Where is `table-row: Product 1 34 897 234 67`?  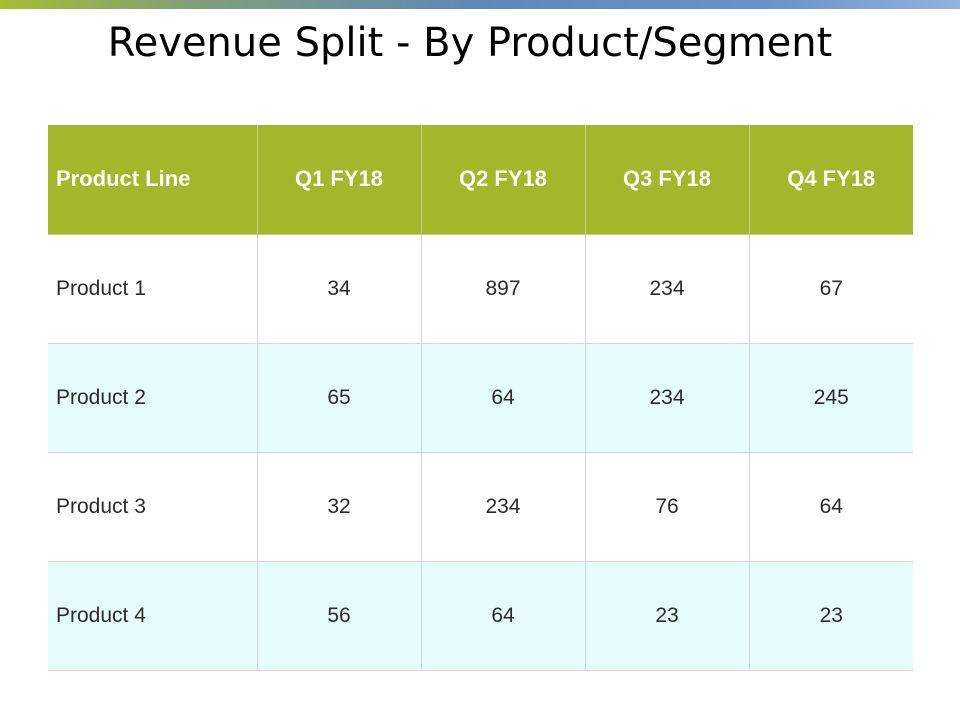 table-row: Product 1 34 897 234 67 is located at coordinates (480, 288).